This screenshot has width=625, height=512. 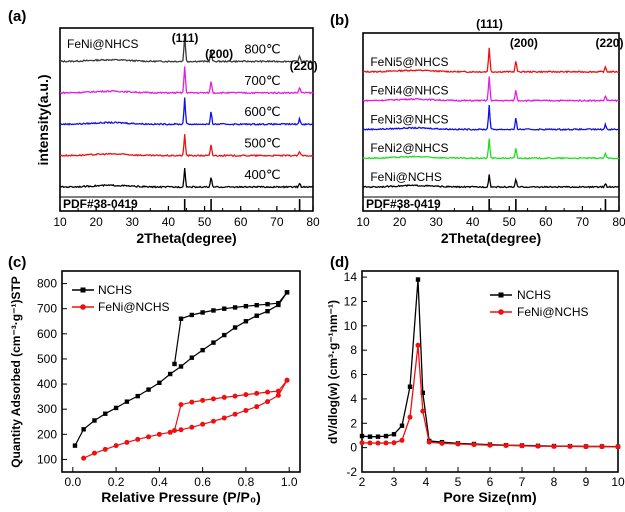 What do you see at coordinates (219, 54) in the screenshot?
I see `peak-label: (200)` at bounding box center [219, 54].